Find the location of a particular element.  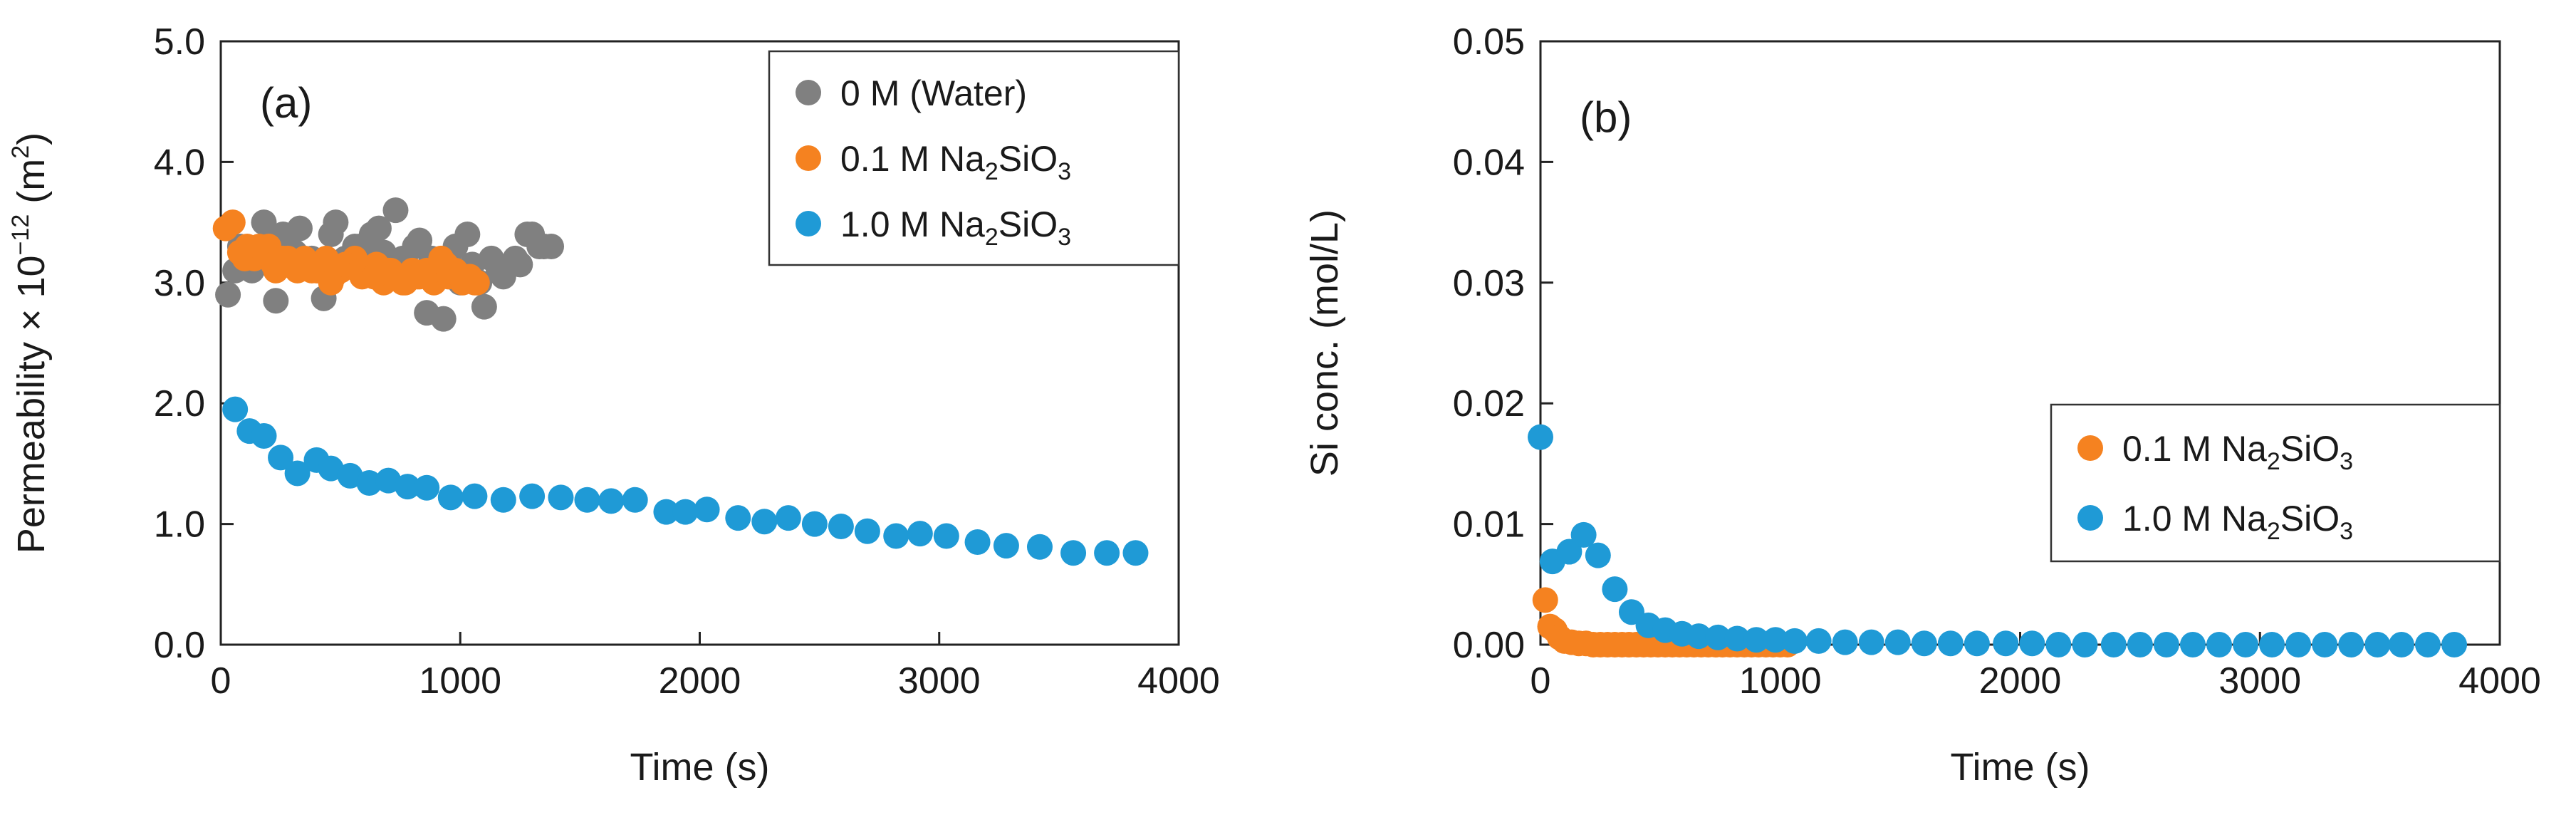

x-tick-label: 2000 is located at coordinates (2020, 681).